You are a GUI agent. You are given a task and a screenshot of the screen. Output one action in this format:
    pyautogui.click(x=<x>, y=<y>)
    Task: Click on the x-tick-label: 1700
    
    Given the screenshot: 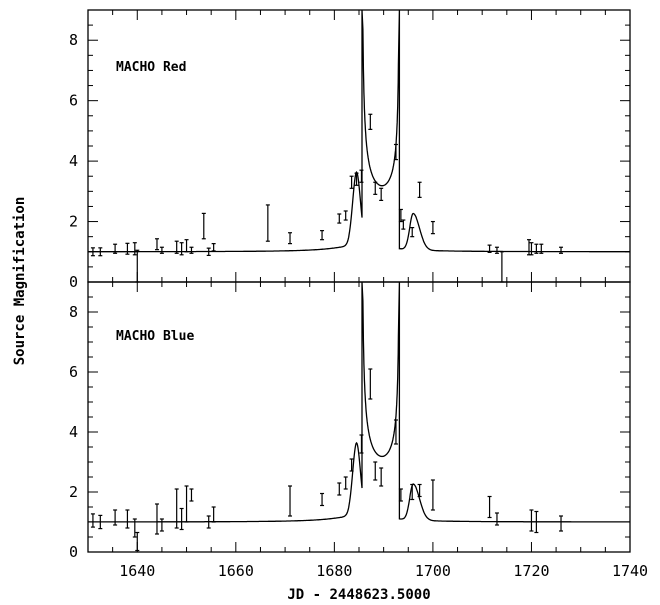 What is the action you would take?
    pyautogui.click(x=433, y=571)
    